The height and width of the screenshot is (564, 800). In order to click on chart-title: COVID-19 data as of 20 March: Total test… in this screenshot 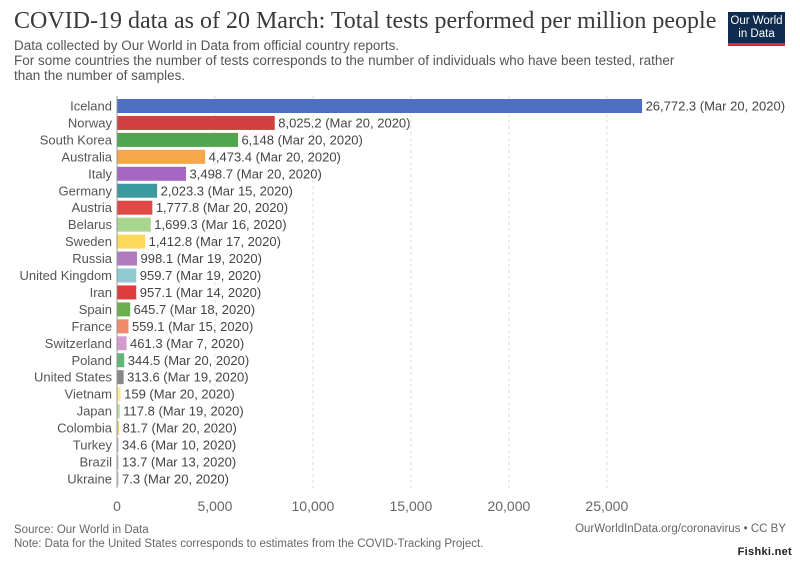, I will do `click(365, 21)`.